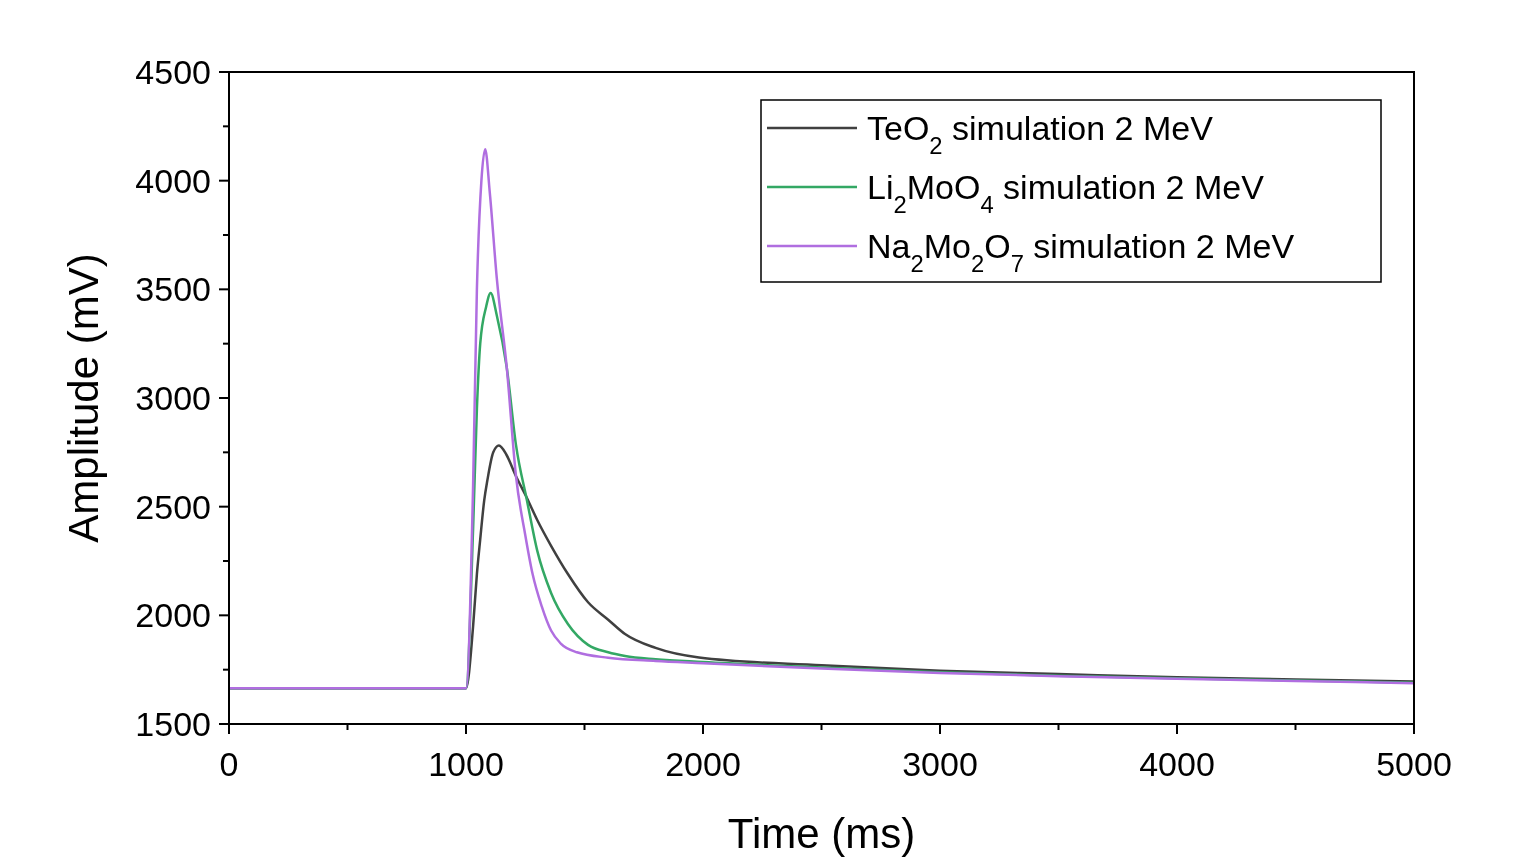 The height and width of the screenshot is (864, 1521). What do you see at coordinates (1177, 764) in the screenshot?
I see `x-tick-label: 4000` at bounding box center [1177, 764].